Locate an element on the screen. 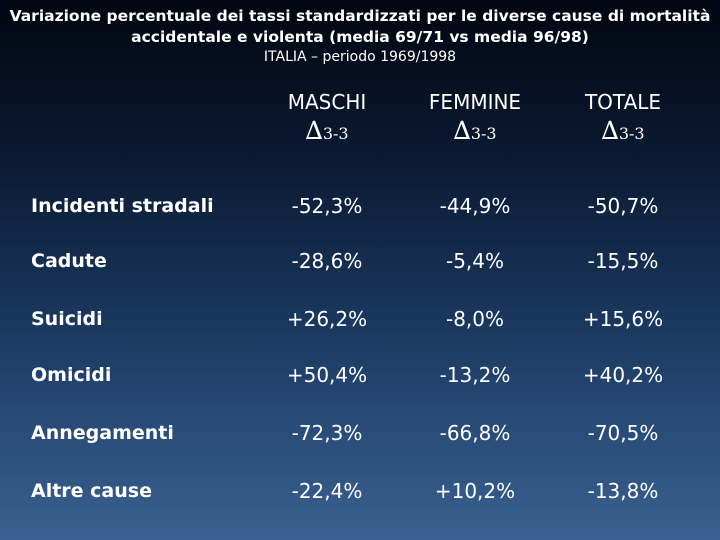 This screenshot has width=720, height=540. column-name: MASCHI is located at coordinates (327, 102).